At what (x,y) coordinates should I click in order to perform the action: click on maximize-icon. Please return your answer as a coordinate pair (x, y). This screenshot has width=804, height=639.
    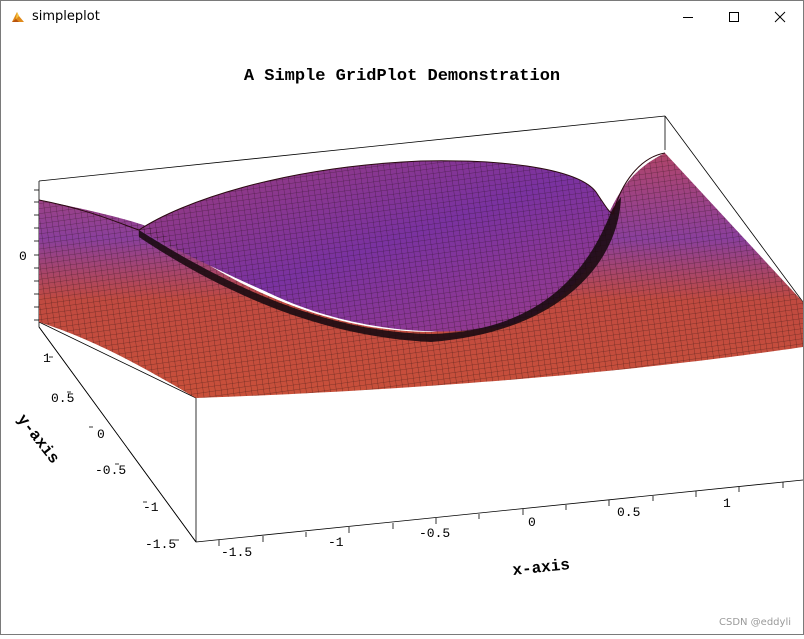
    Looking at the image, I should click on (734, 16).